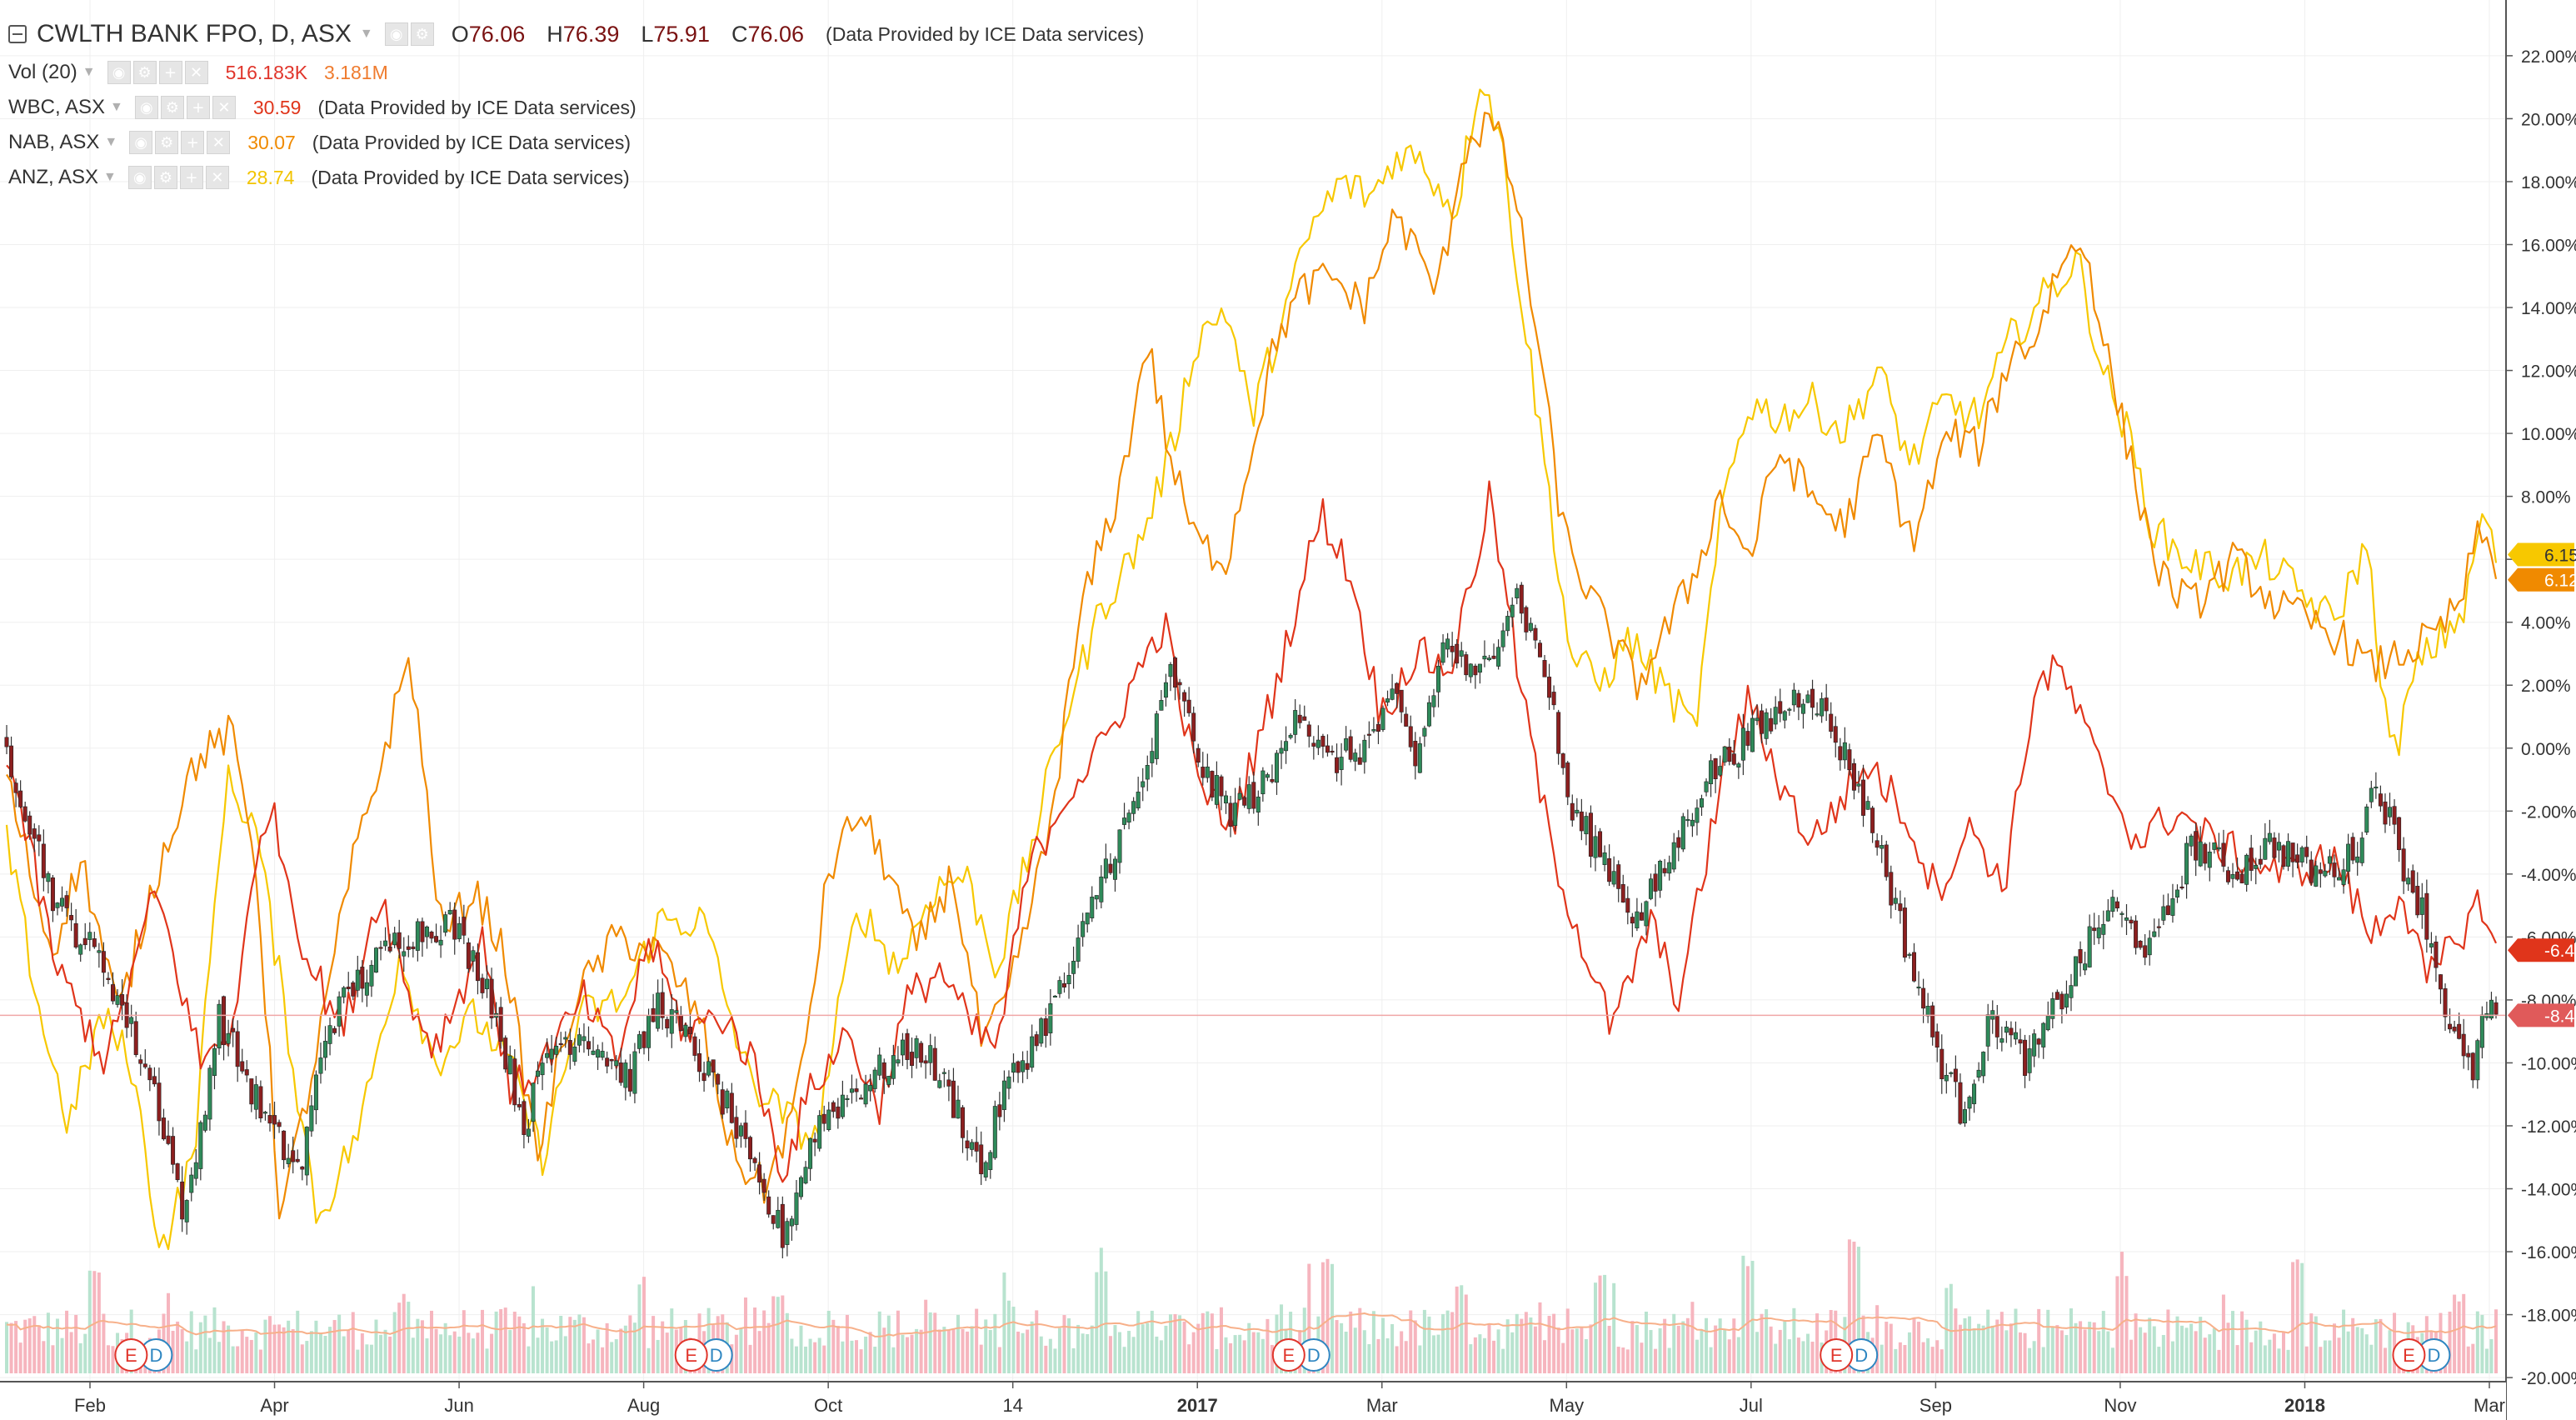 The image size is (2576, 1420). I want to click on study-name: WBC, ASX, so click(57, 107).